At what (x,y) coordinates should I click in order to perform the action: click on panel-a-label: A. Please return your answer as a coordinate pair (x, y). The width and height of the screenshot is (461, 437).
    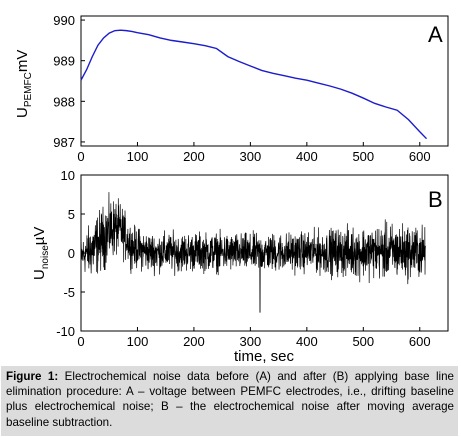
    Looking at the image, I should click on (435, 34).